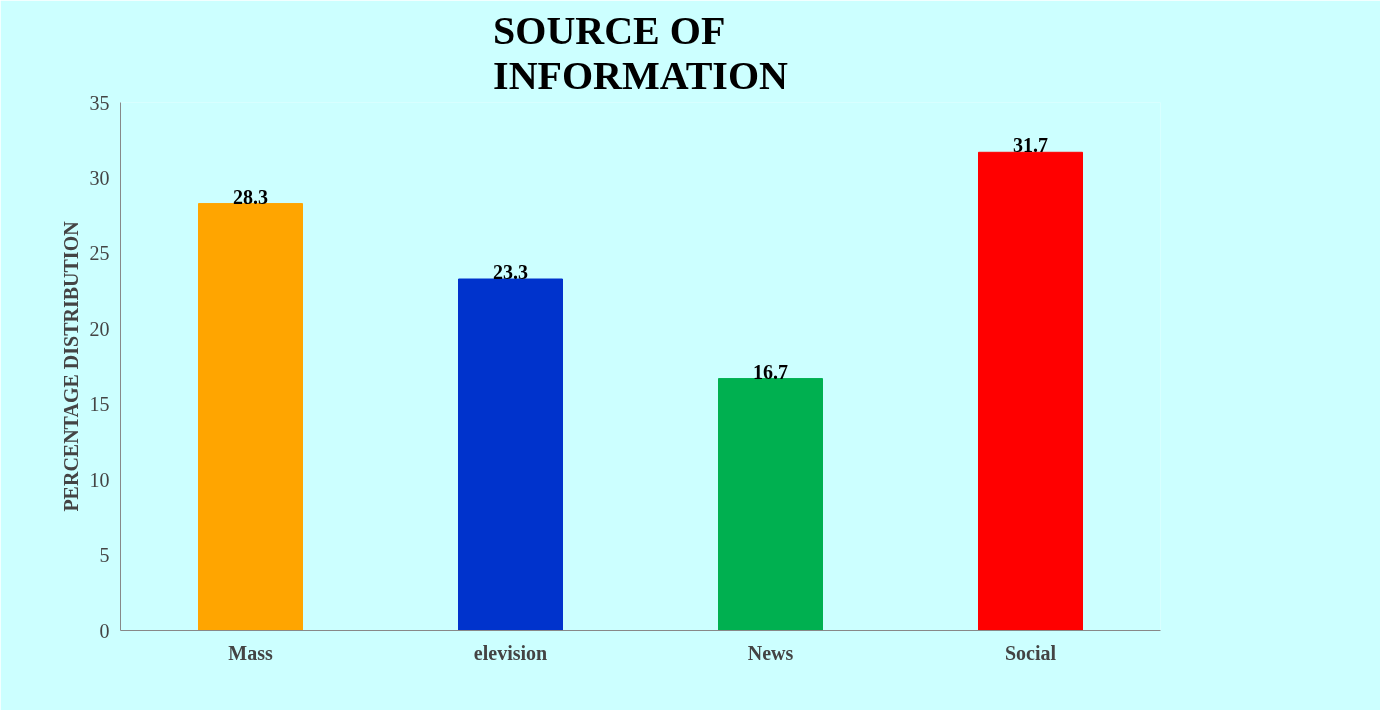 This screenshot has height=720, width=1391. What do you see at coordinates (510, 272) in the screenshot?
I see `data-label: 23.3` at bounding box center [510, 272].